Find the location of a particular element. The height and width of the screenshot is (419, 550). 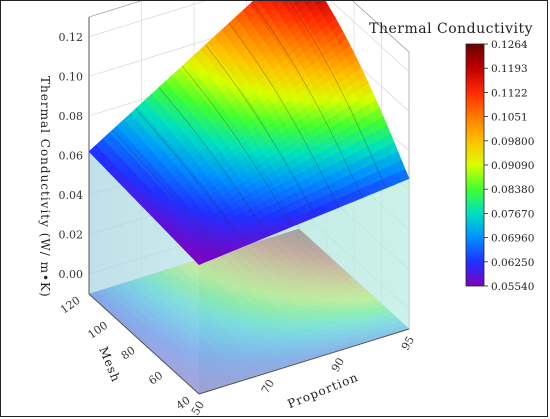

proportion-axis-title: Proportion is located at coordinates (322, 390).